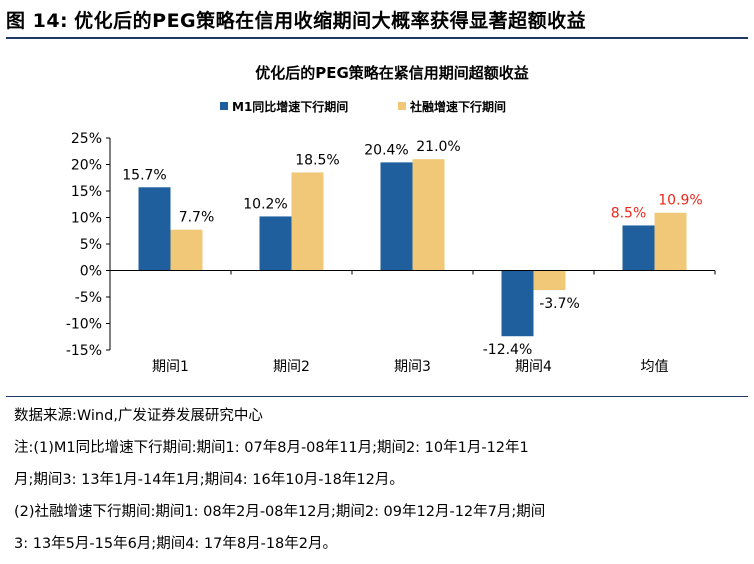  What do you see at coordinates (209, 480) in the screenshot?
I see `note-line-2: 月;期间3: 13年1月-14年1月;期间4: 16年10月-18年12月。` at bounding box center [209, 480].